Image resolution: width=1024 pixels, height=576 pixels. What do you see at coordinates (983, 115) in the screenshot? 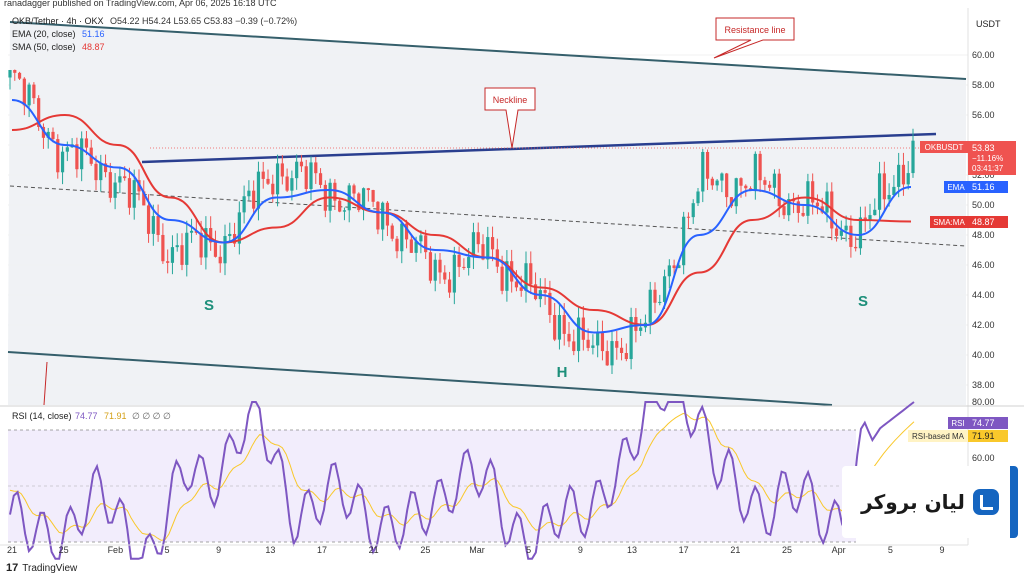
I see `price-tick-label: 56.00` at bounding box center [983, 115].